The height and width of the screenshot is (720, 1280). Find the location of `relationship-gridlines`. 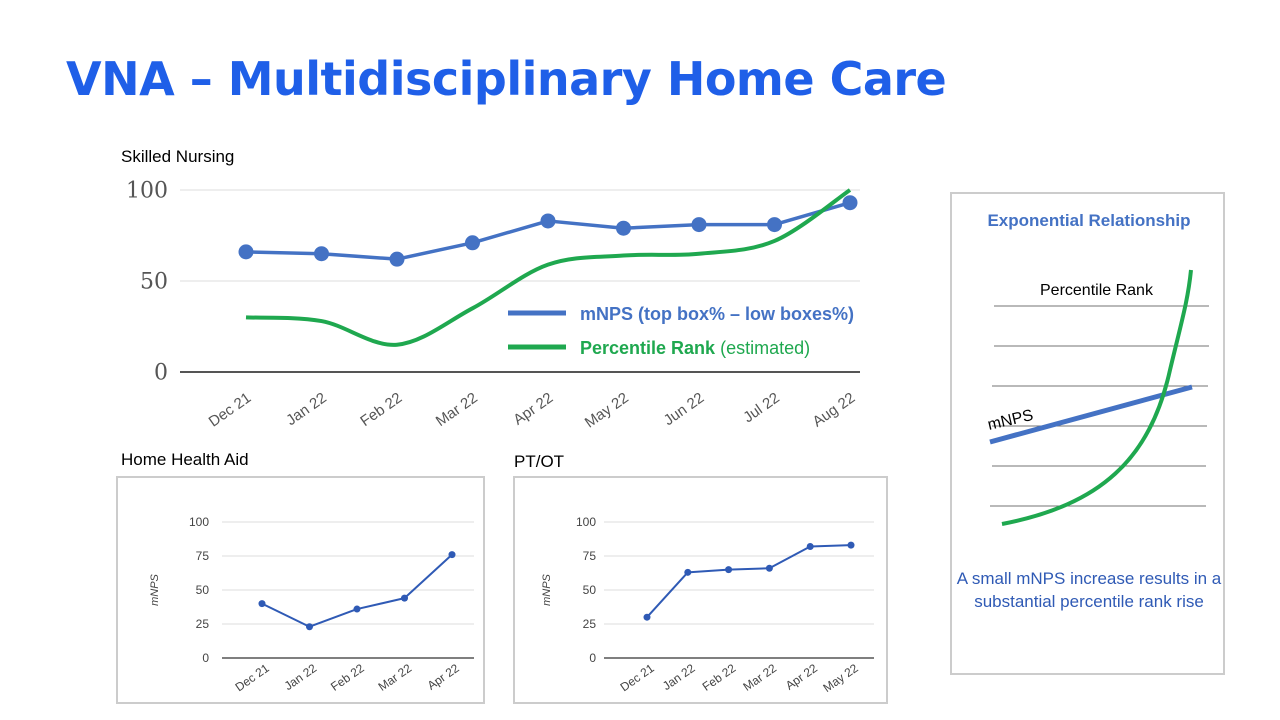

relationship-gridlines is located at coordinates (1099, 406).